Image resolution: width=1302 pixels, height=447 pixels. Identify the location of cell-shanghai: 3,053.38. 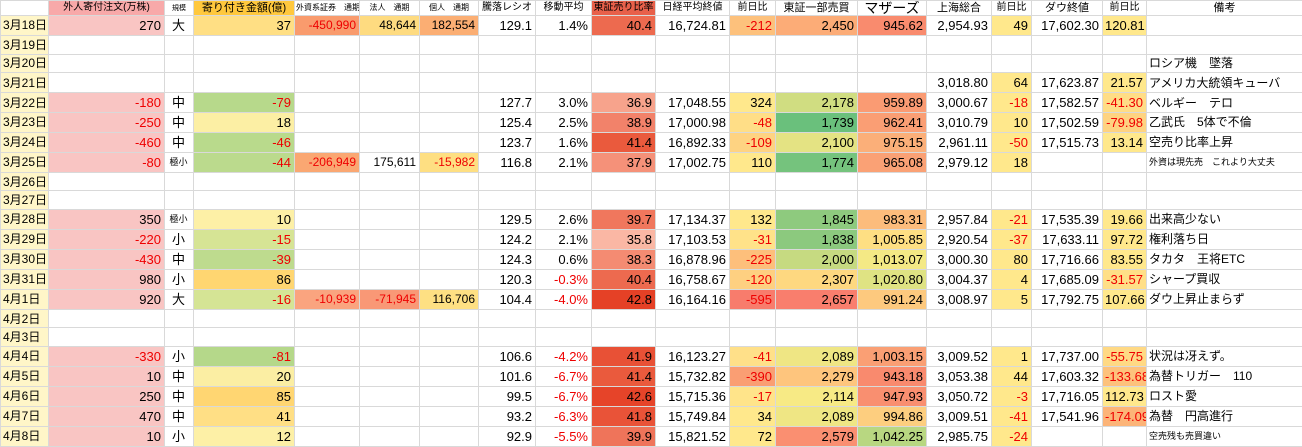
(959, 376).